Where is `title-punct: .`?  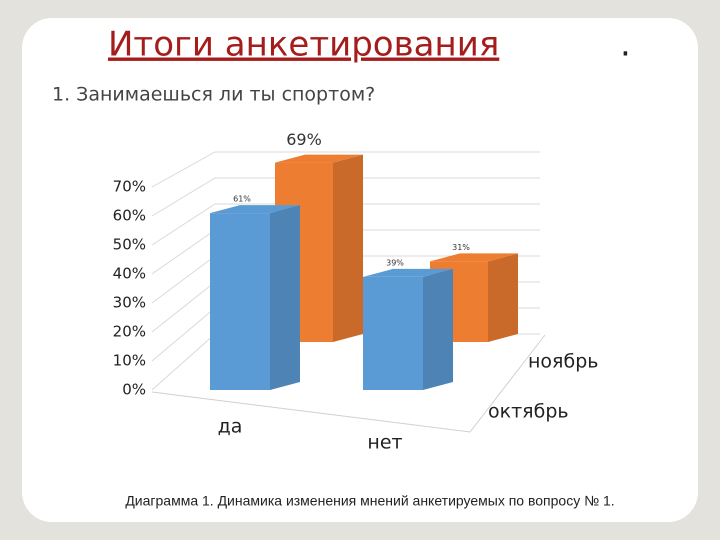
title-punct: . is located at coordinates (625, 45).